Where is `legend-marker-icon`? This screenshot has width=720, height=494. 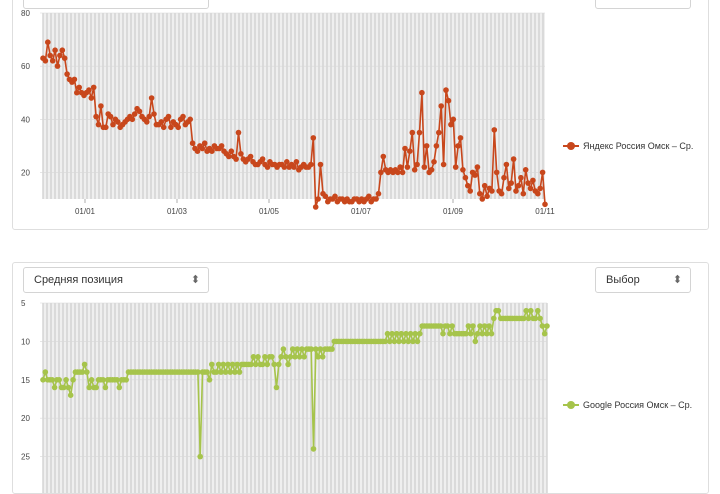
legend-marker-icon is located at coordinates (571, 146).